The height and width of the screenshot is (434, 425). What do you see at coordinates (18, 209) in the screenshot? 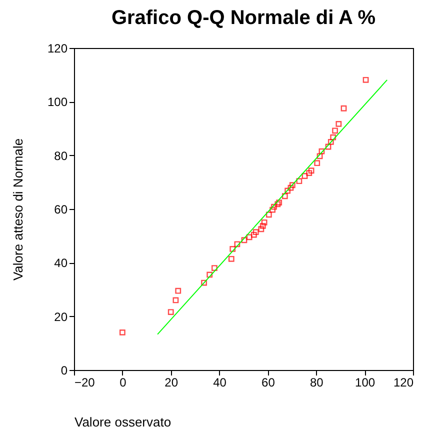
I see `y-axis-title: Valore atteso di Normale` at bounding box center [18, 209].